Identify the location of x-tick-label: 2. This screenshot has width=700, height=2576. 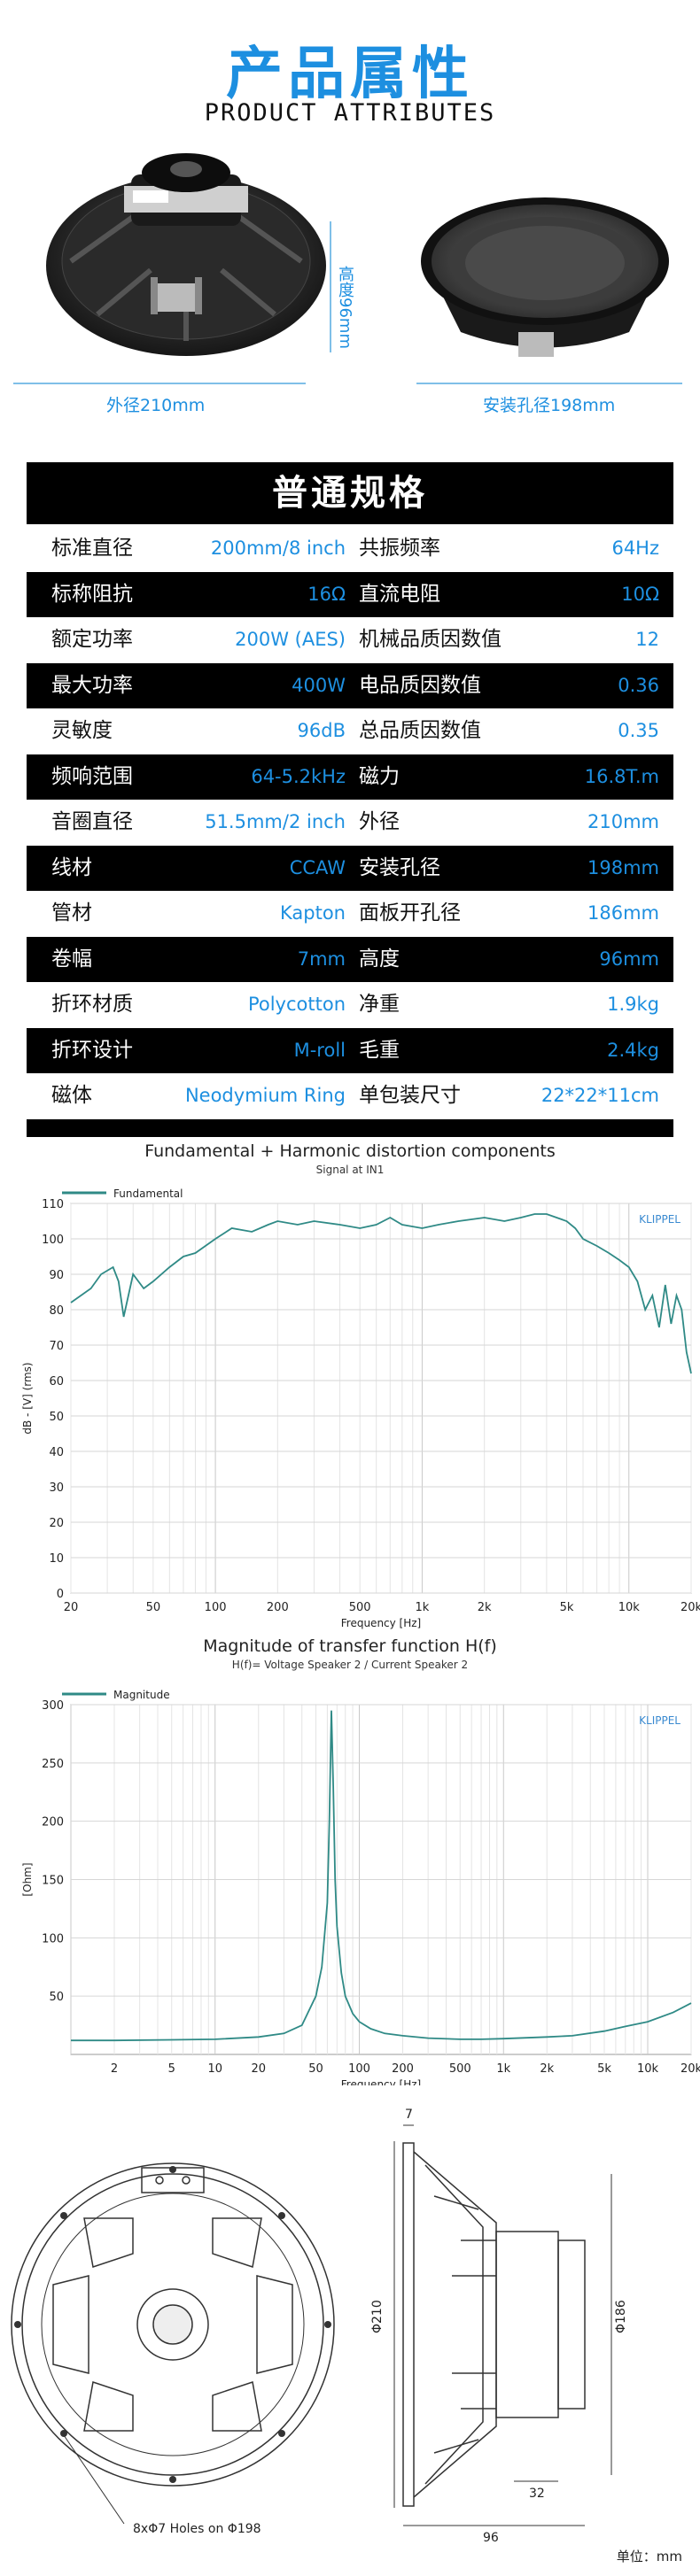
(114, 2069).